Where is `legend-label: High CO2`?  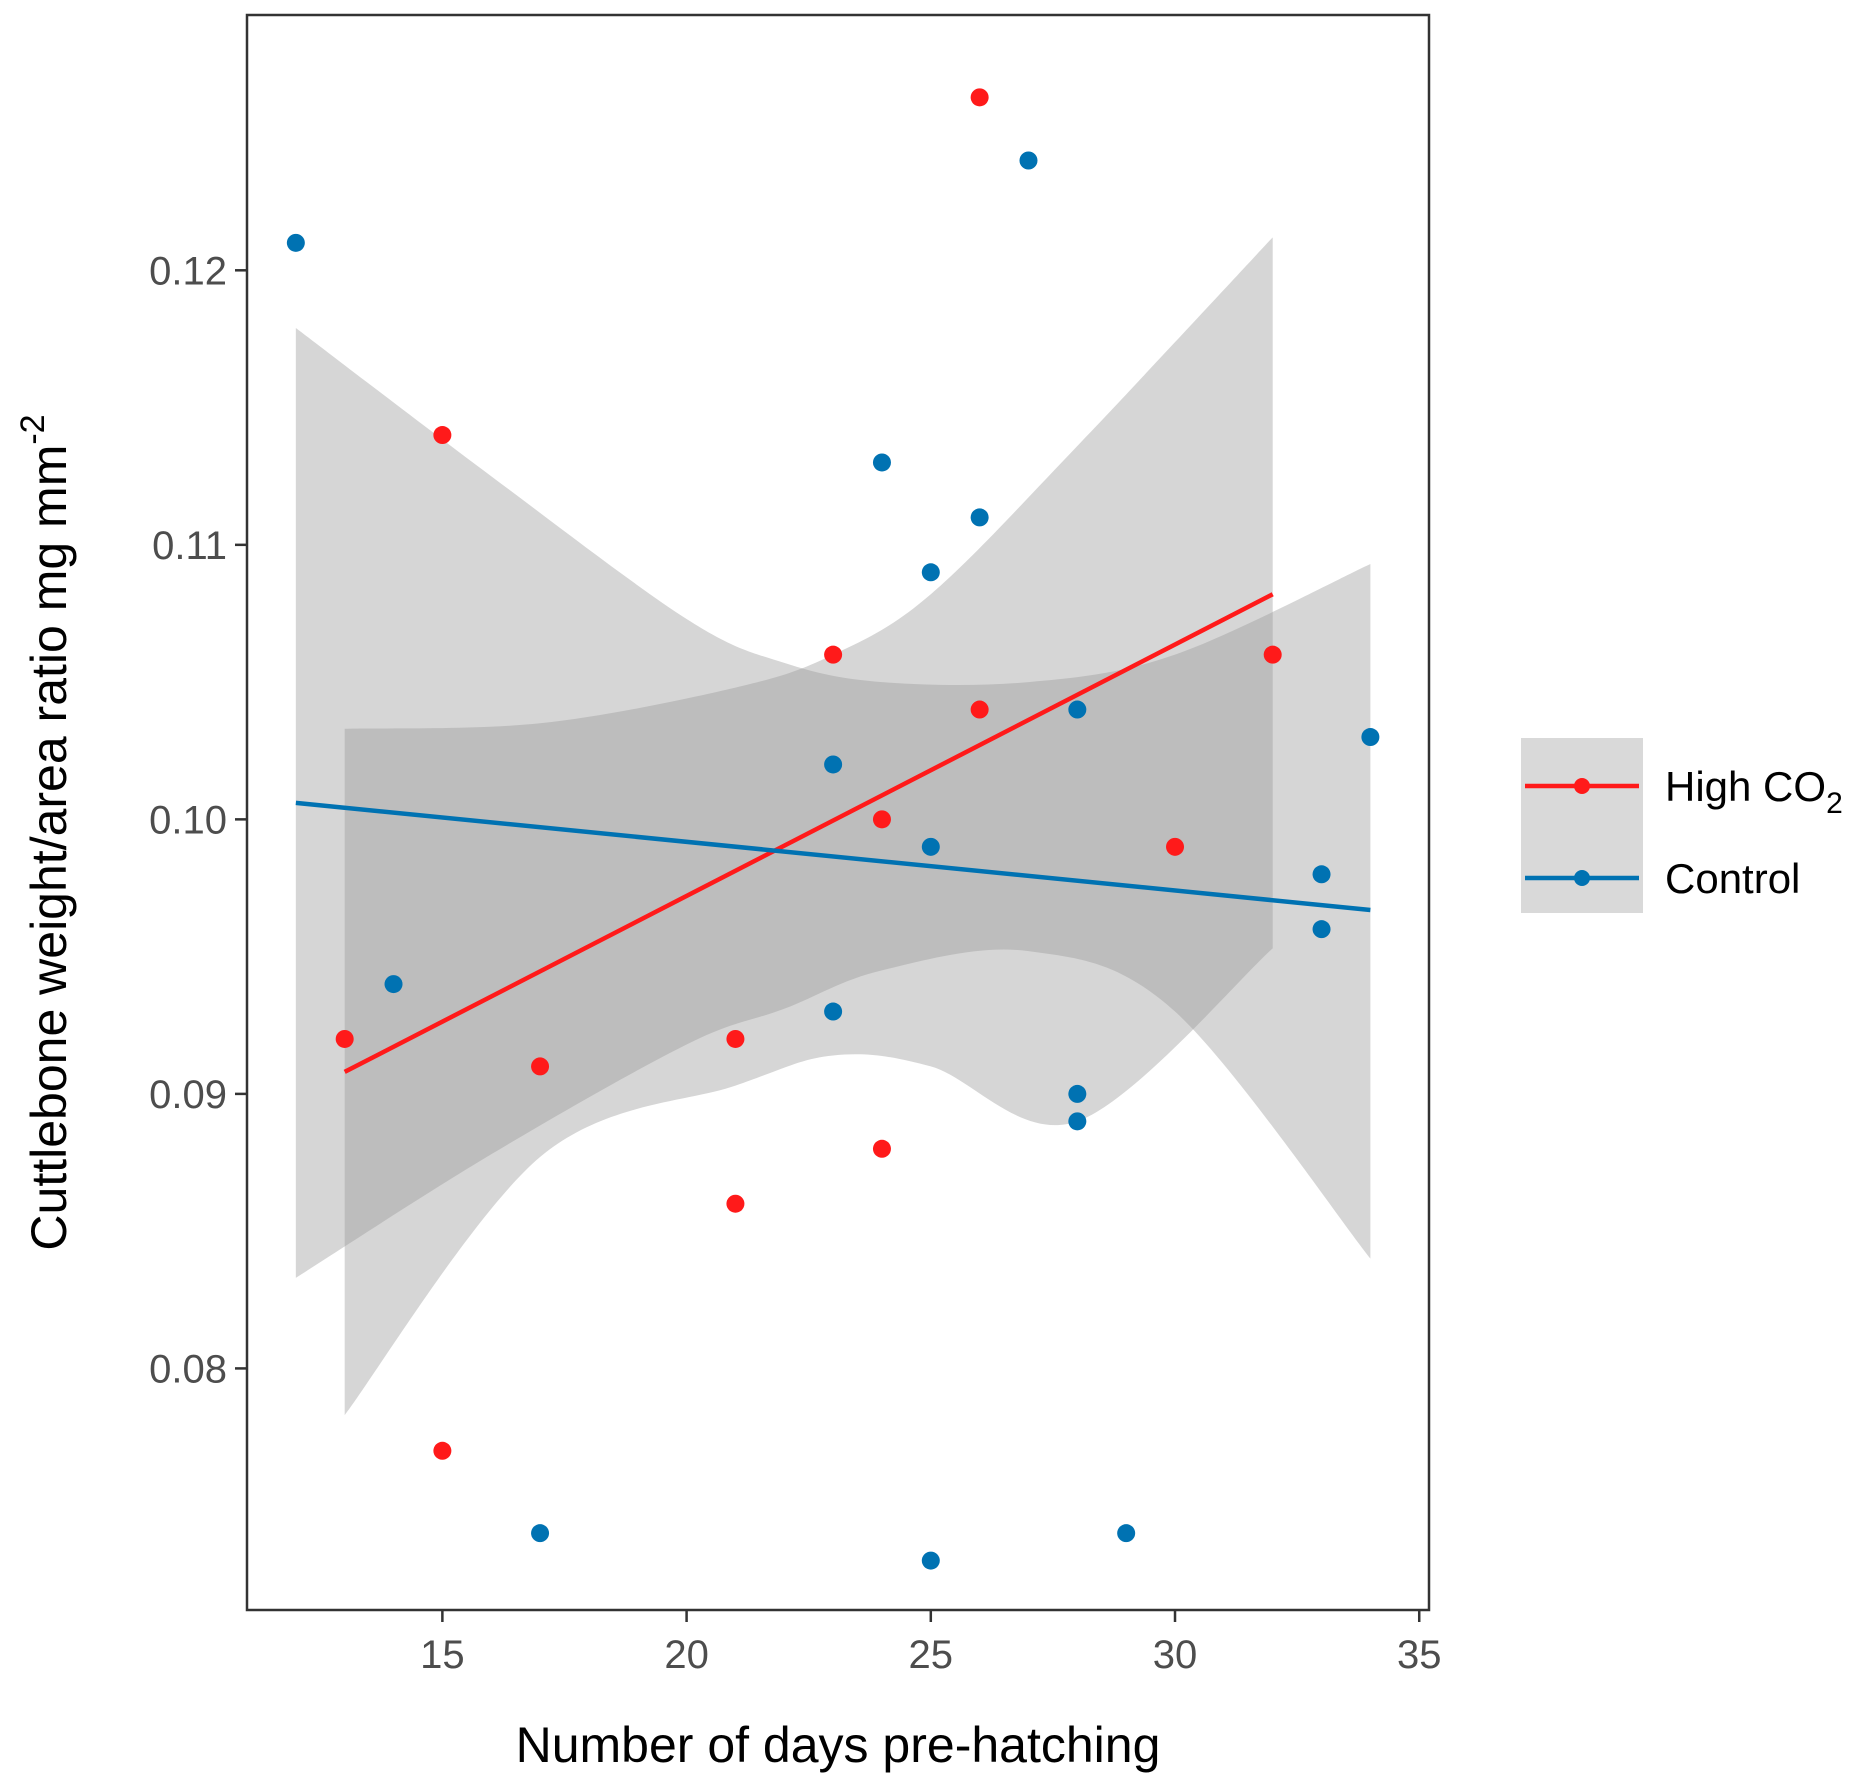
legend-label: High CO2 is located at coordinates (1754, 791).